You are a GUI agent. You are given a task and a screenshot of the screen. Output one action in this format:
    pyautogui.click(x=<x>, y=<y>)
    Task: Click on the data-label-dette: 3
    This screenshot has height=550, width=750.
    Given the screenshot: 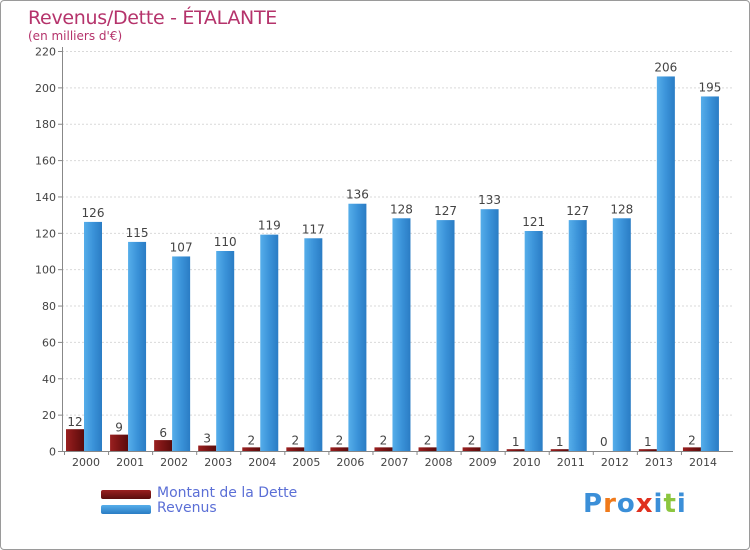 What is the action you would take?
    pyautogui.click(x=207, y=439)
    